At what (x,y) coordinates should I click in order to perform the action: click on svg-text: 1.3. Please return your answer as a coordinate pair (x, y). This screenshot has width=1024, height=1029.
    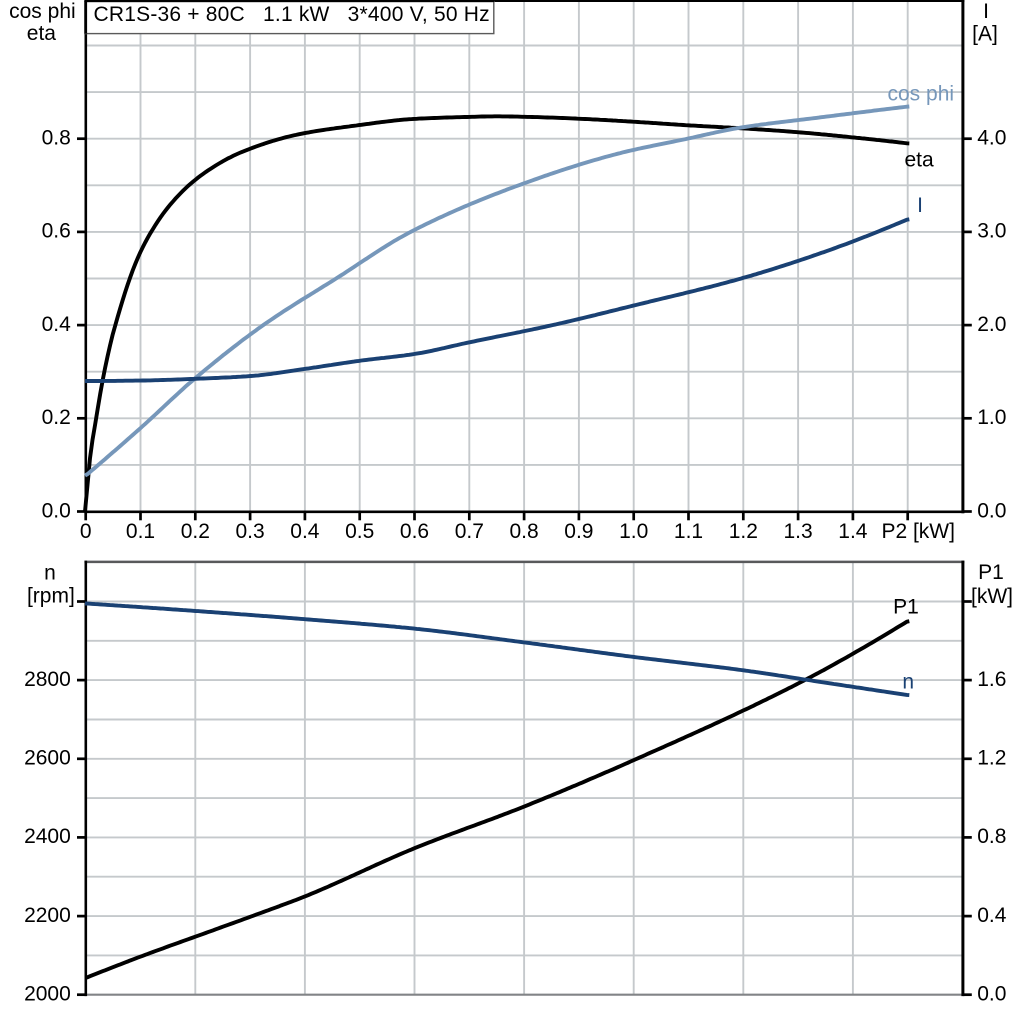
    Looking at the image, I should click on (797, 531).